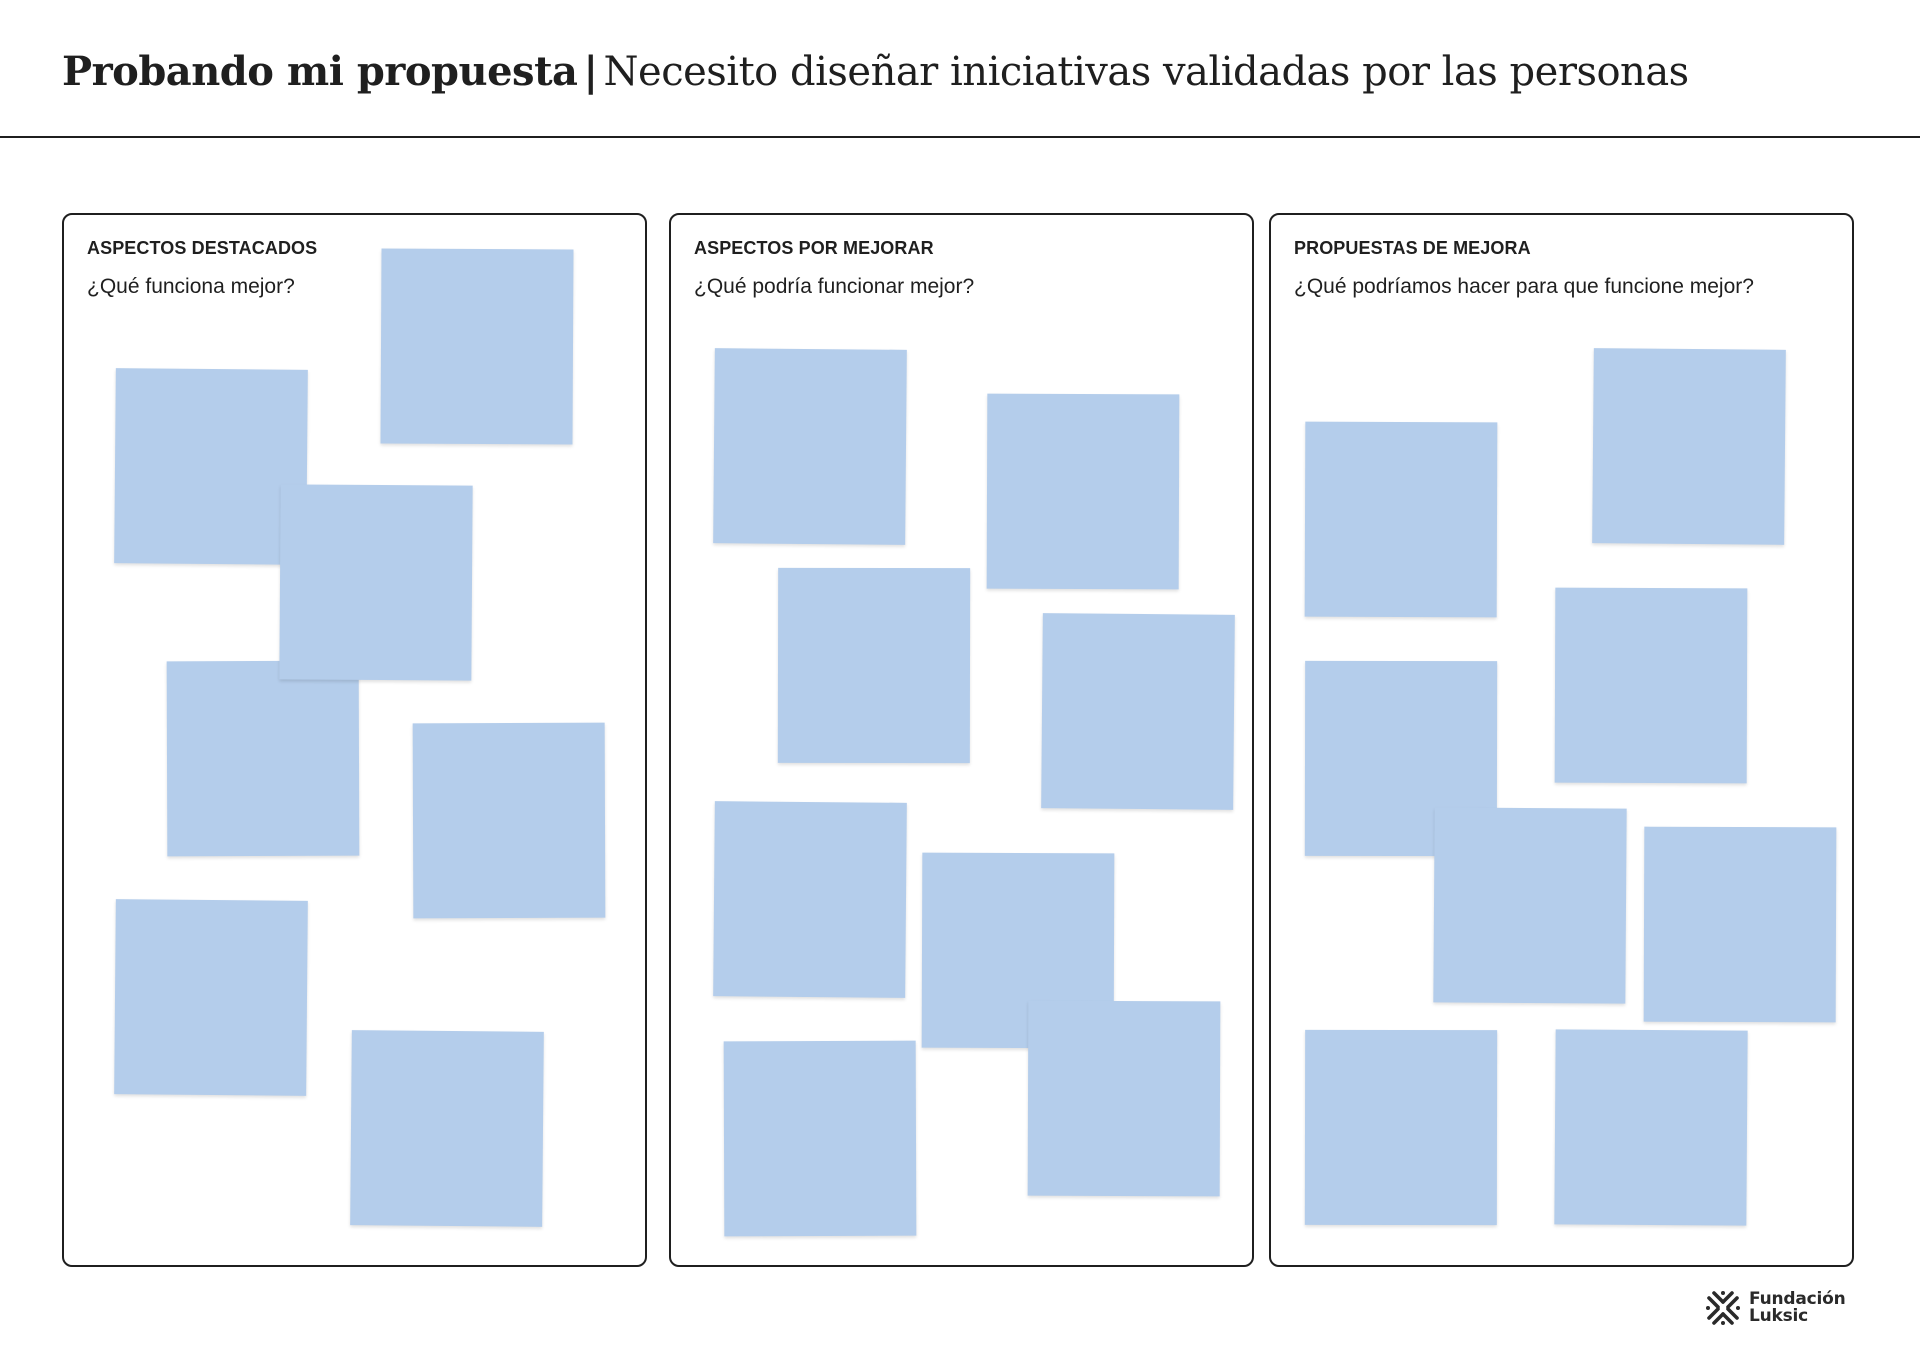 This screenshot has height=1356, width=1920. I want to click on logo-line-1: Fundación, so click(1797, 1299).